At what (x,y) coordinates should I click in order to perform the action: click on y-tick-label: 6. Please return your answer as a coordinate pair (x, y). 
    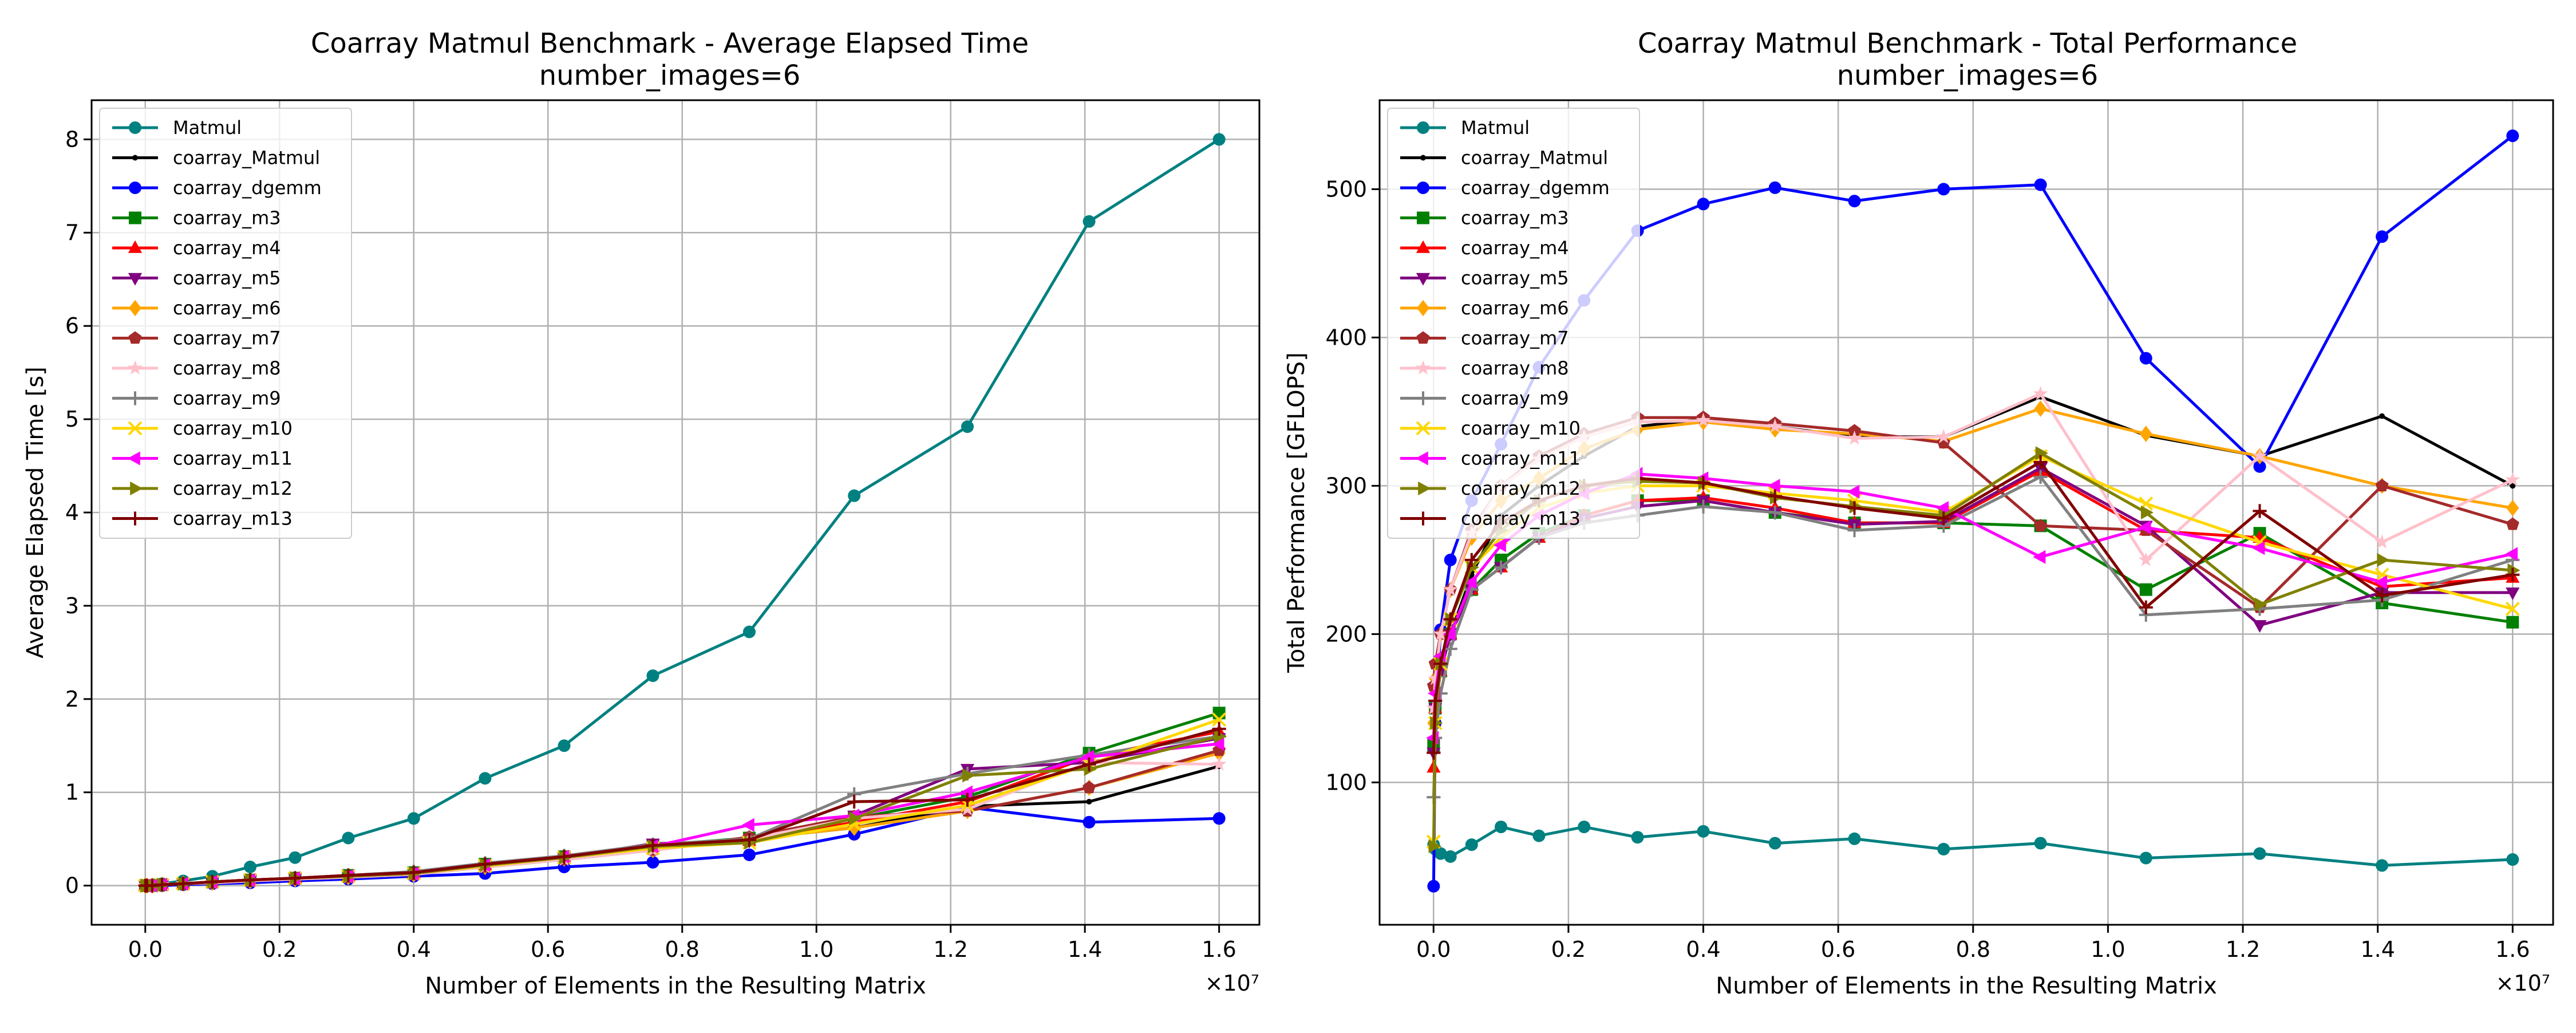
    Looking at the image, I should click on (72, 325).